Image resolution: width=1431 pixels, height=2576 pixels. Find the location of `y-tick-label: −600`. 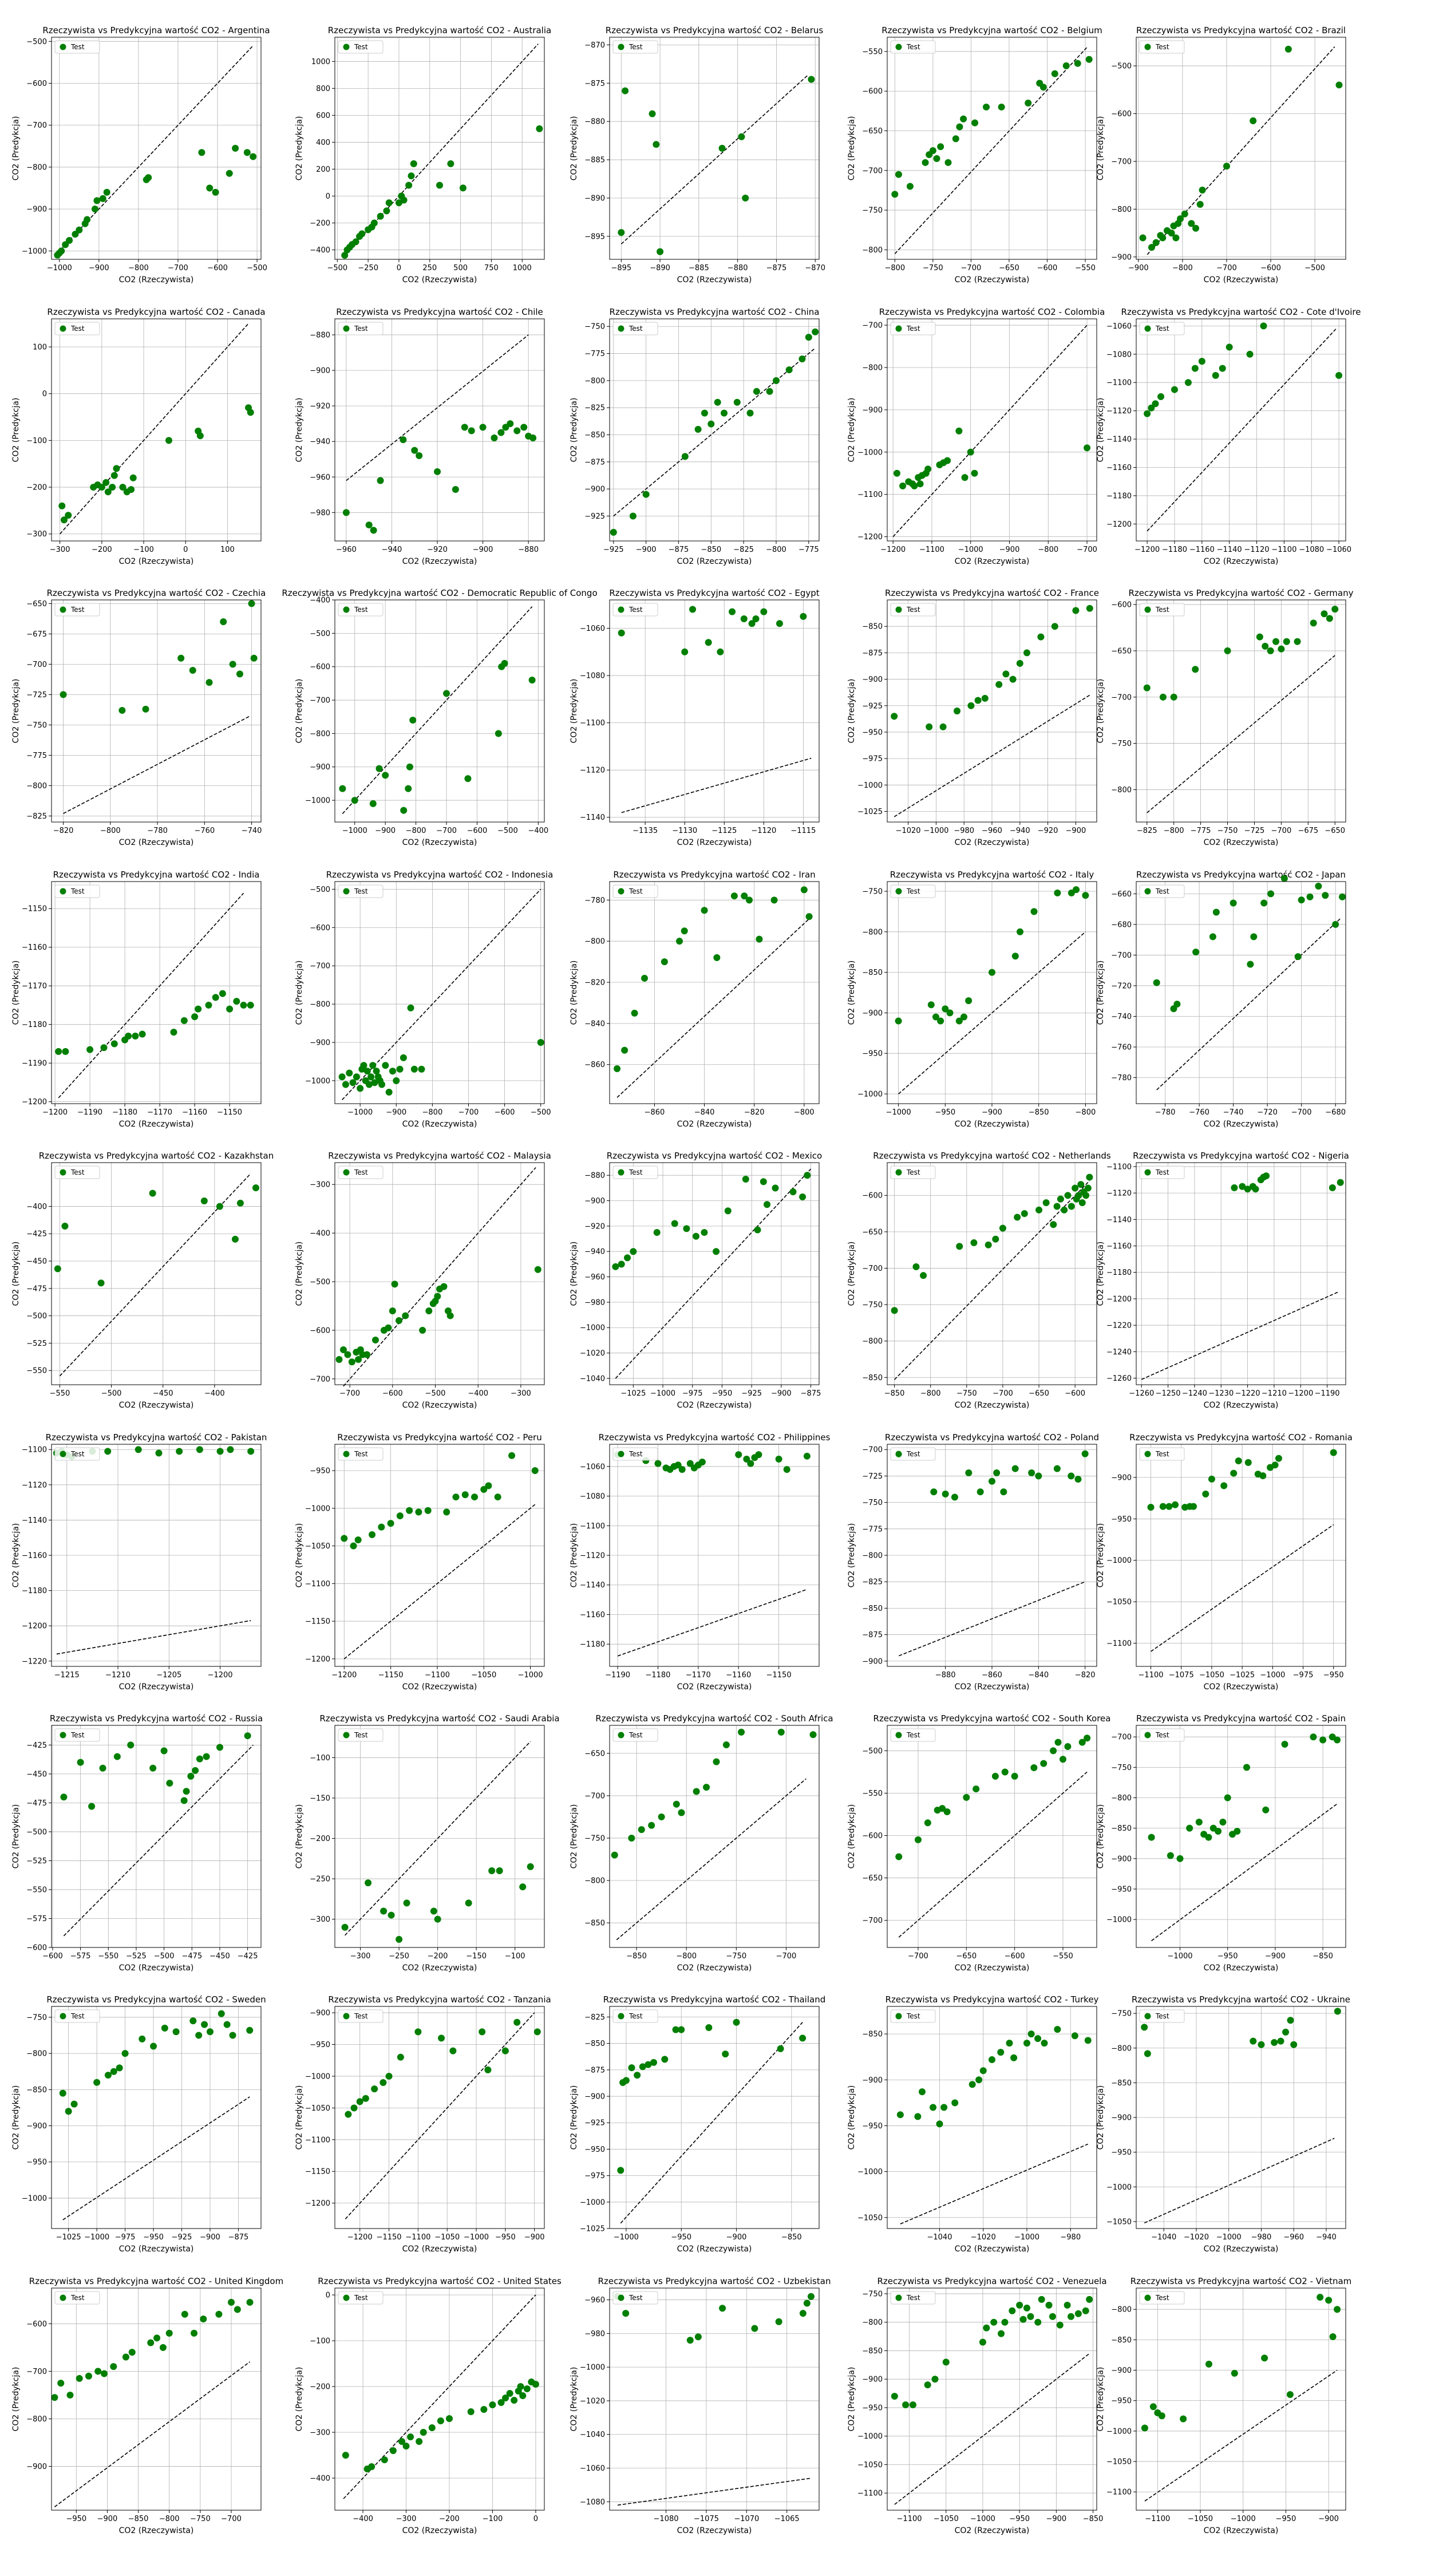

y-tick-label: −600 is located at coordinates (872, 92).